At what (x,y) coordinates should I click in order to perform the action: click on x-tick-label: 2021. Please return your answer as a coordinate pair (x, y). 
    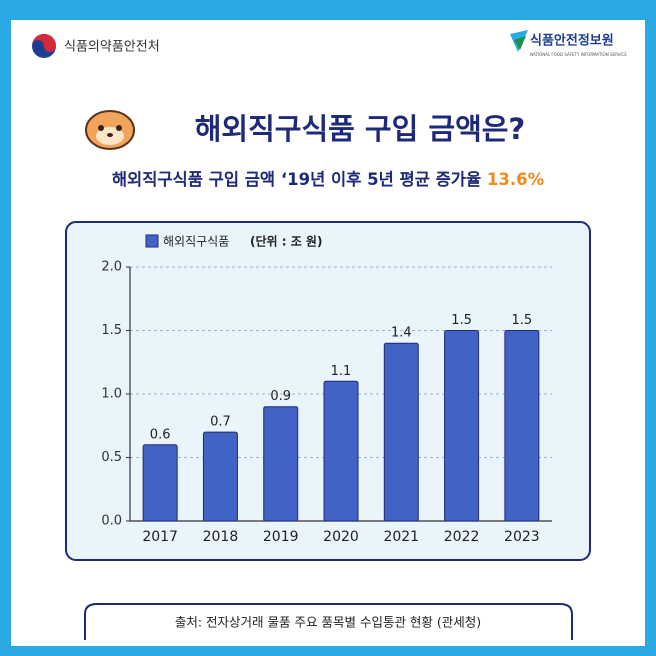
    Looking at the image, I should click on (401, 537).